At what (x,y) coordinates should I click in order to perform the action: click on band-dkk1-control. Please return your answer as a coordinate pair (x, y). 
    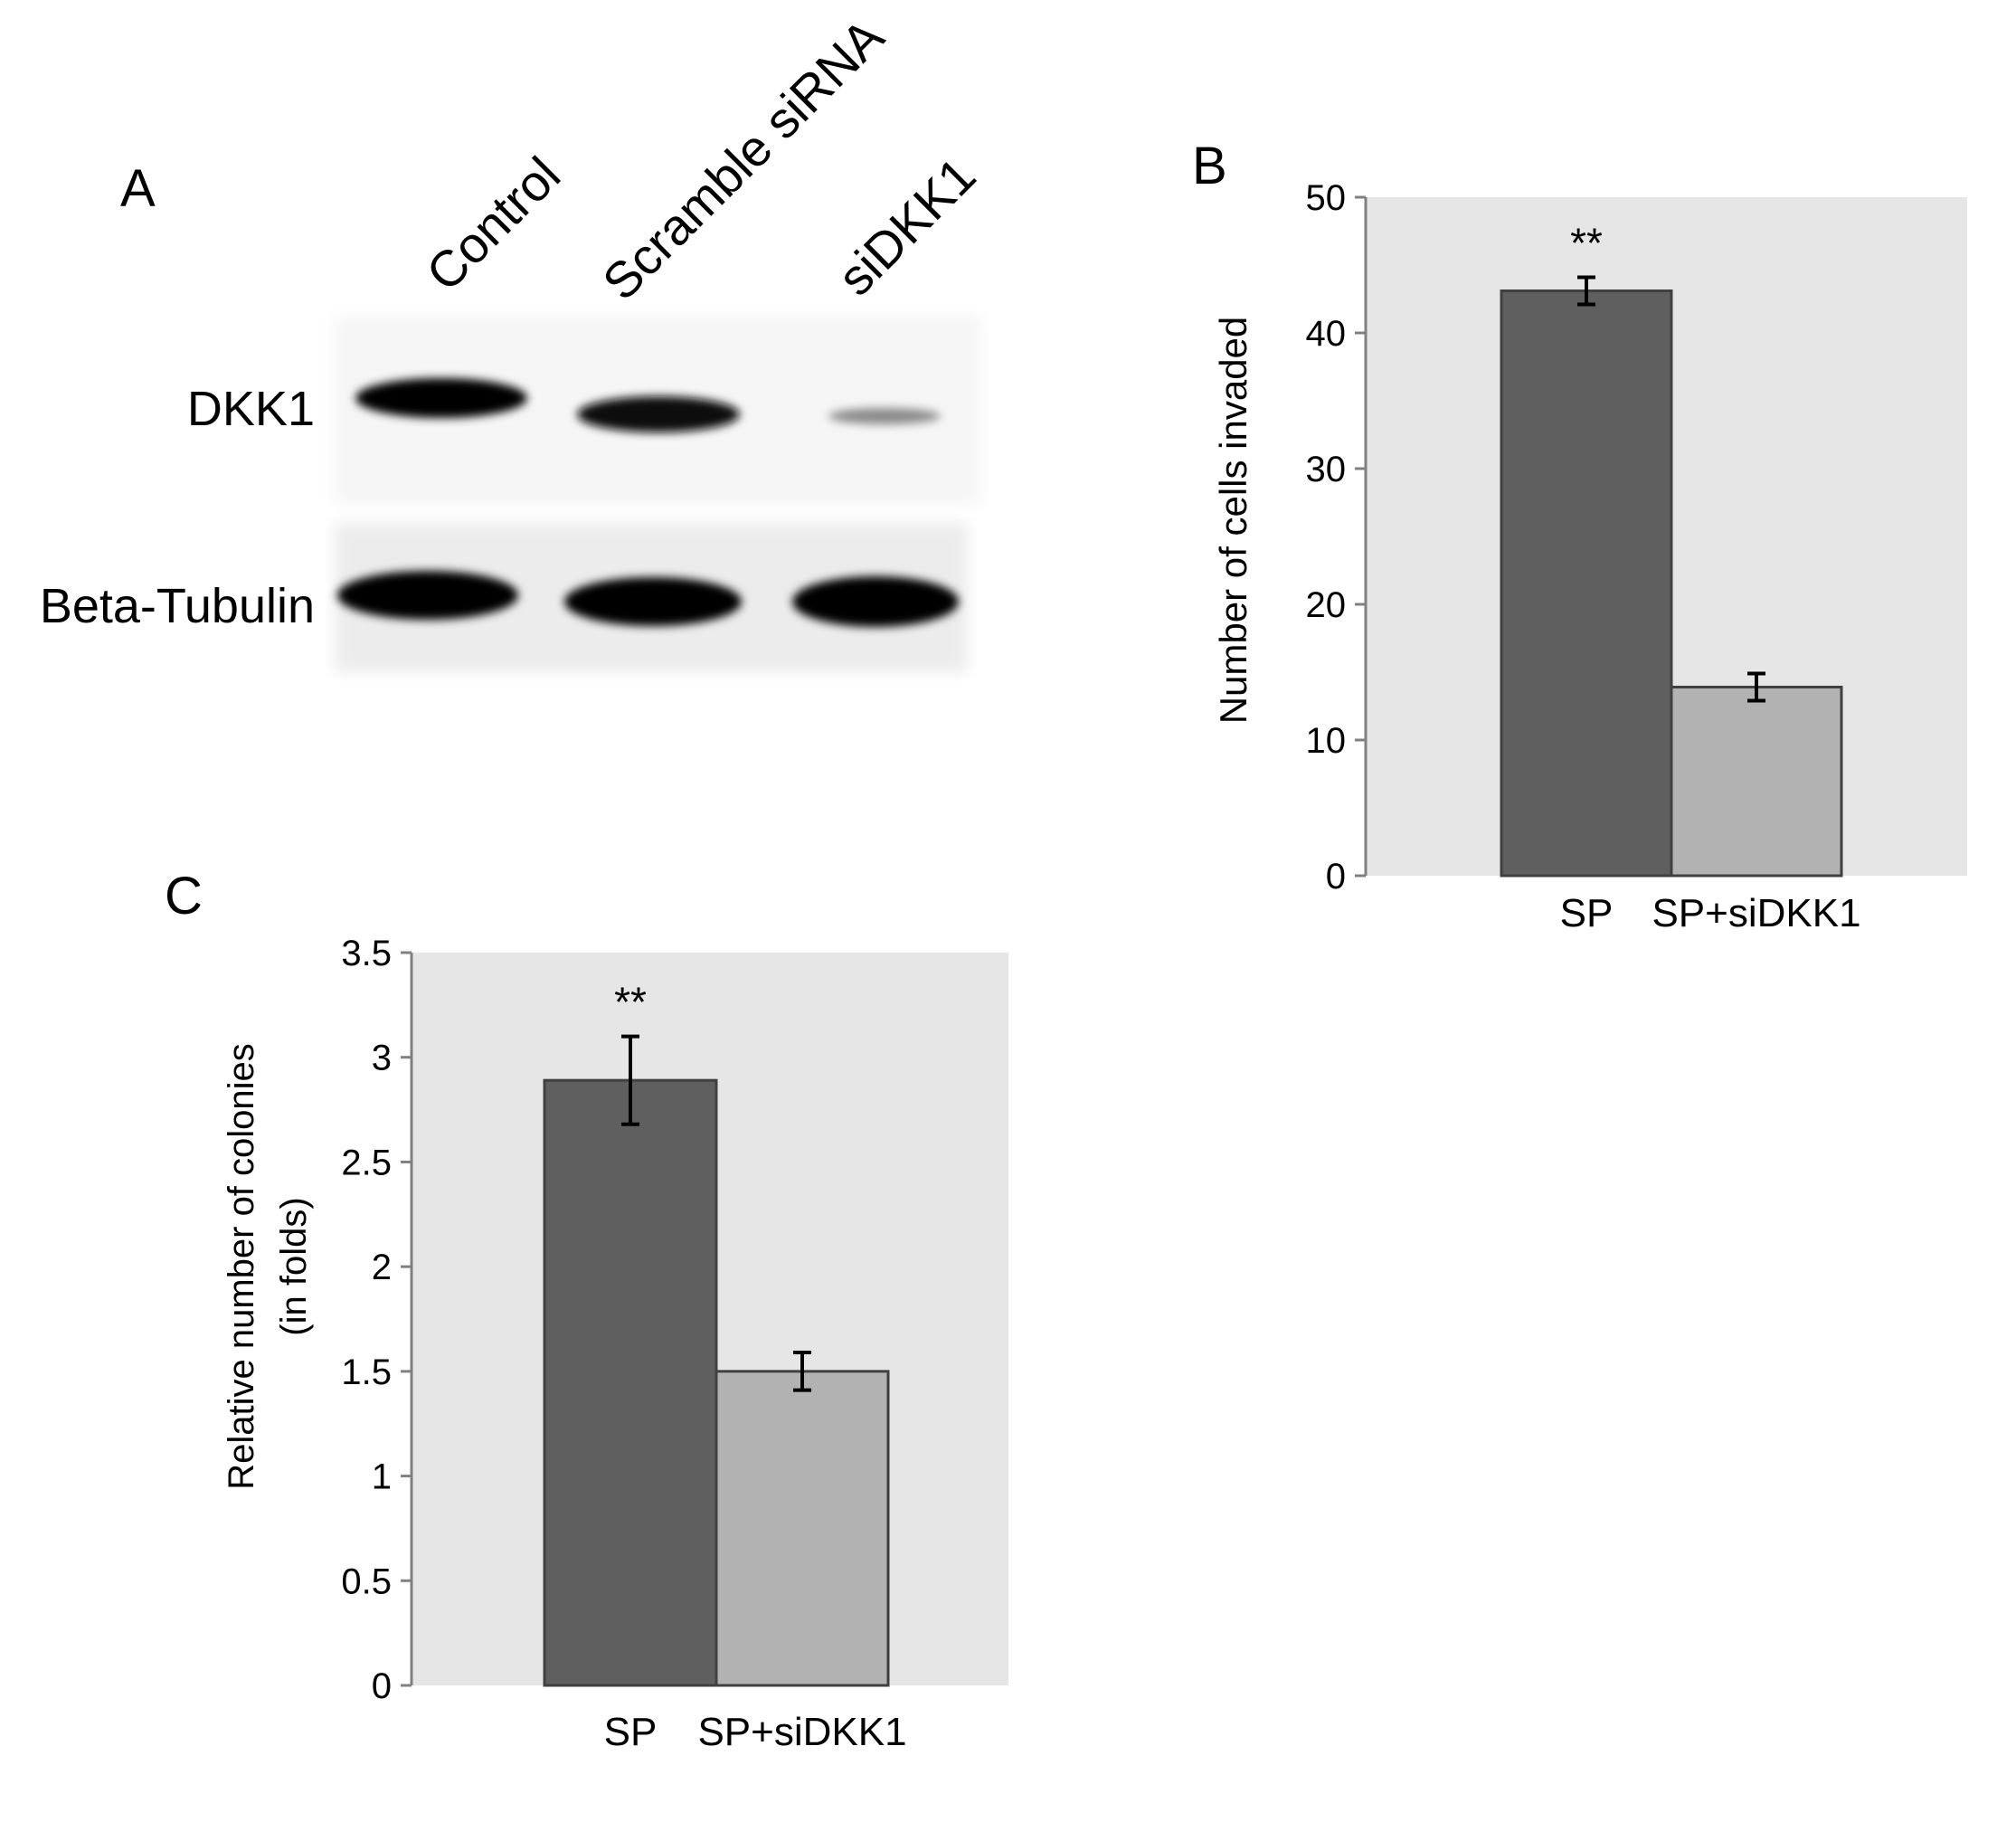
    Looking at the image, I should click on (441, 398).